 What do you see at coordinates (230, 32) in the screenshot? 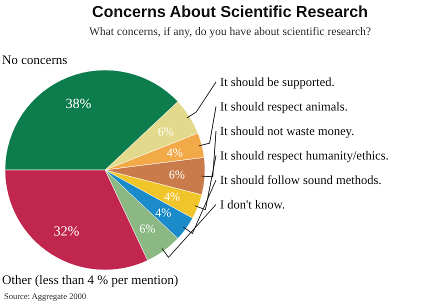
I see `chart-subtitle: What concerns, if any, do you have about scientific research?` at bounding box center [230, 32].